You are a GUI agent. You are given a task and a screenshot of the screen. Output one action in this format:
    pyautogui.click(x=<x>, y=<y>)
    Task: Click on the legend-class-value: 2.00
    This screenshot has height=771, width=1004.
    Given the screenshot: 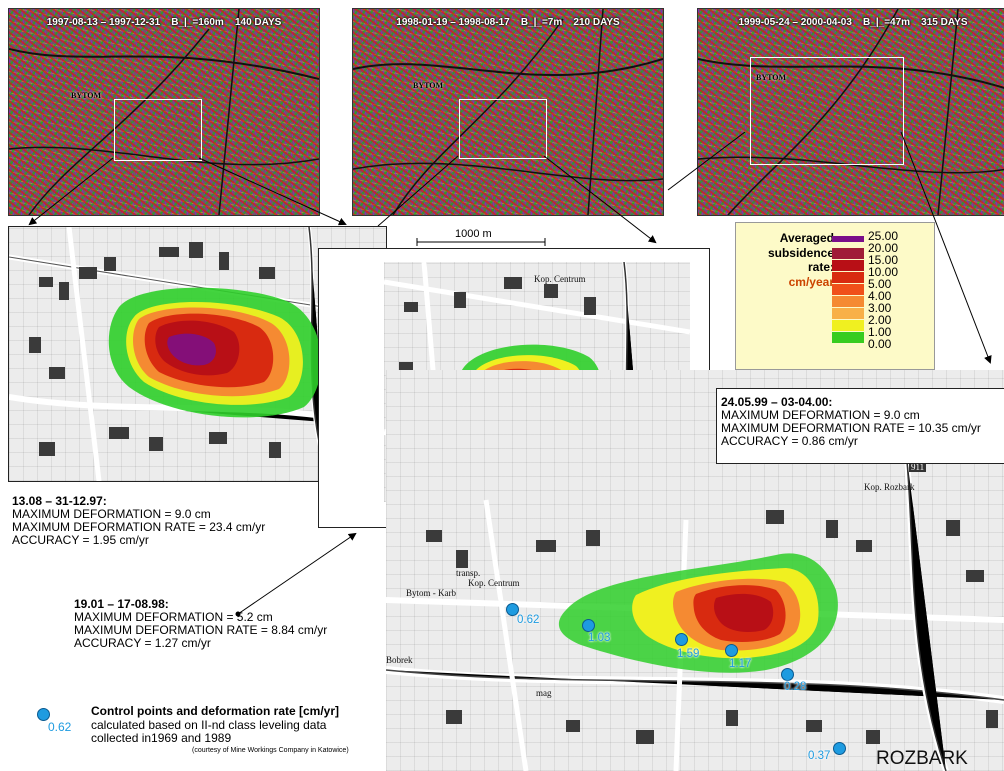 What is the action you would take?
    pyautogui.click(x=880, y=320)
    